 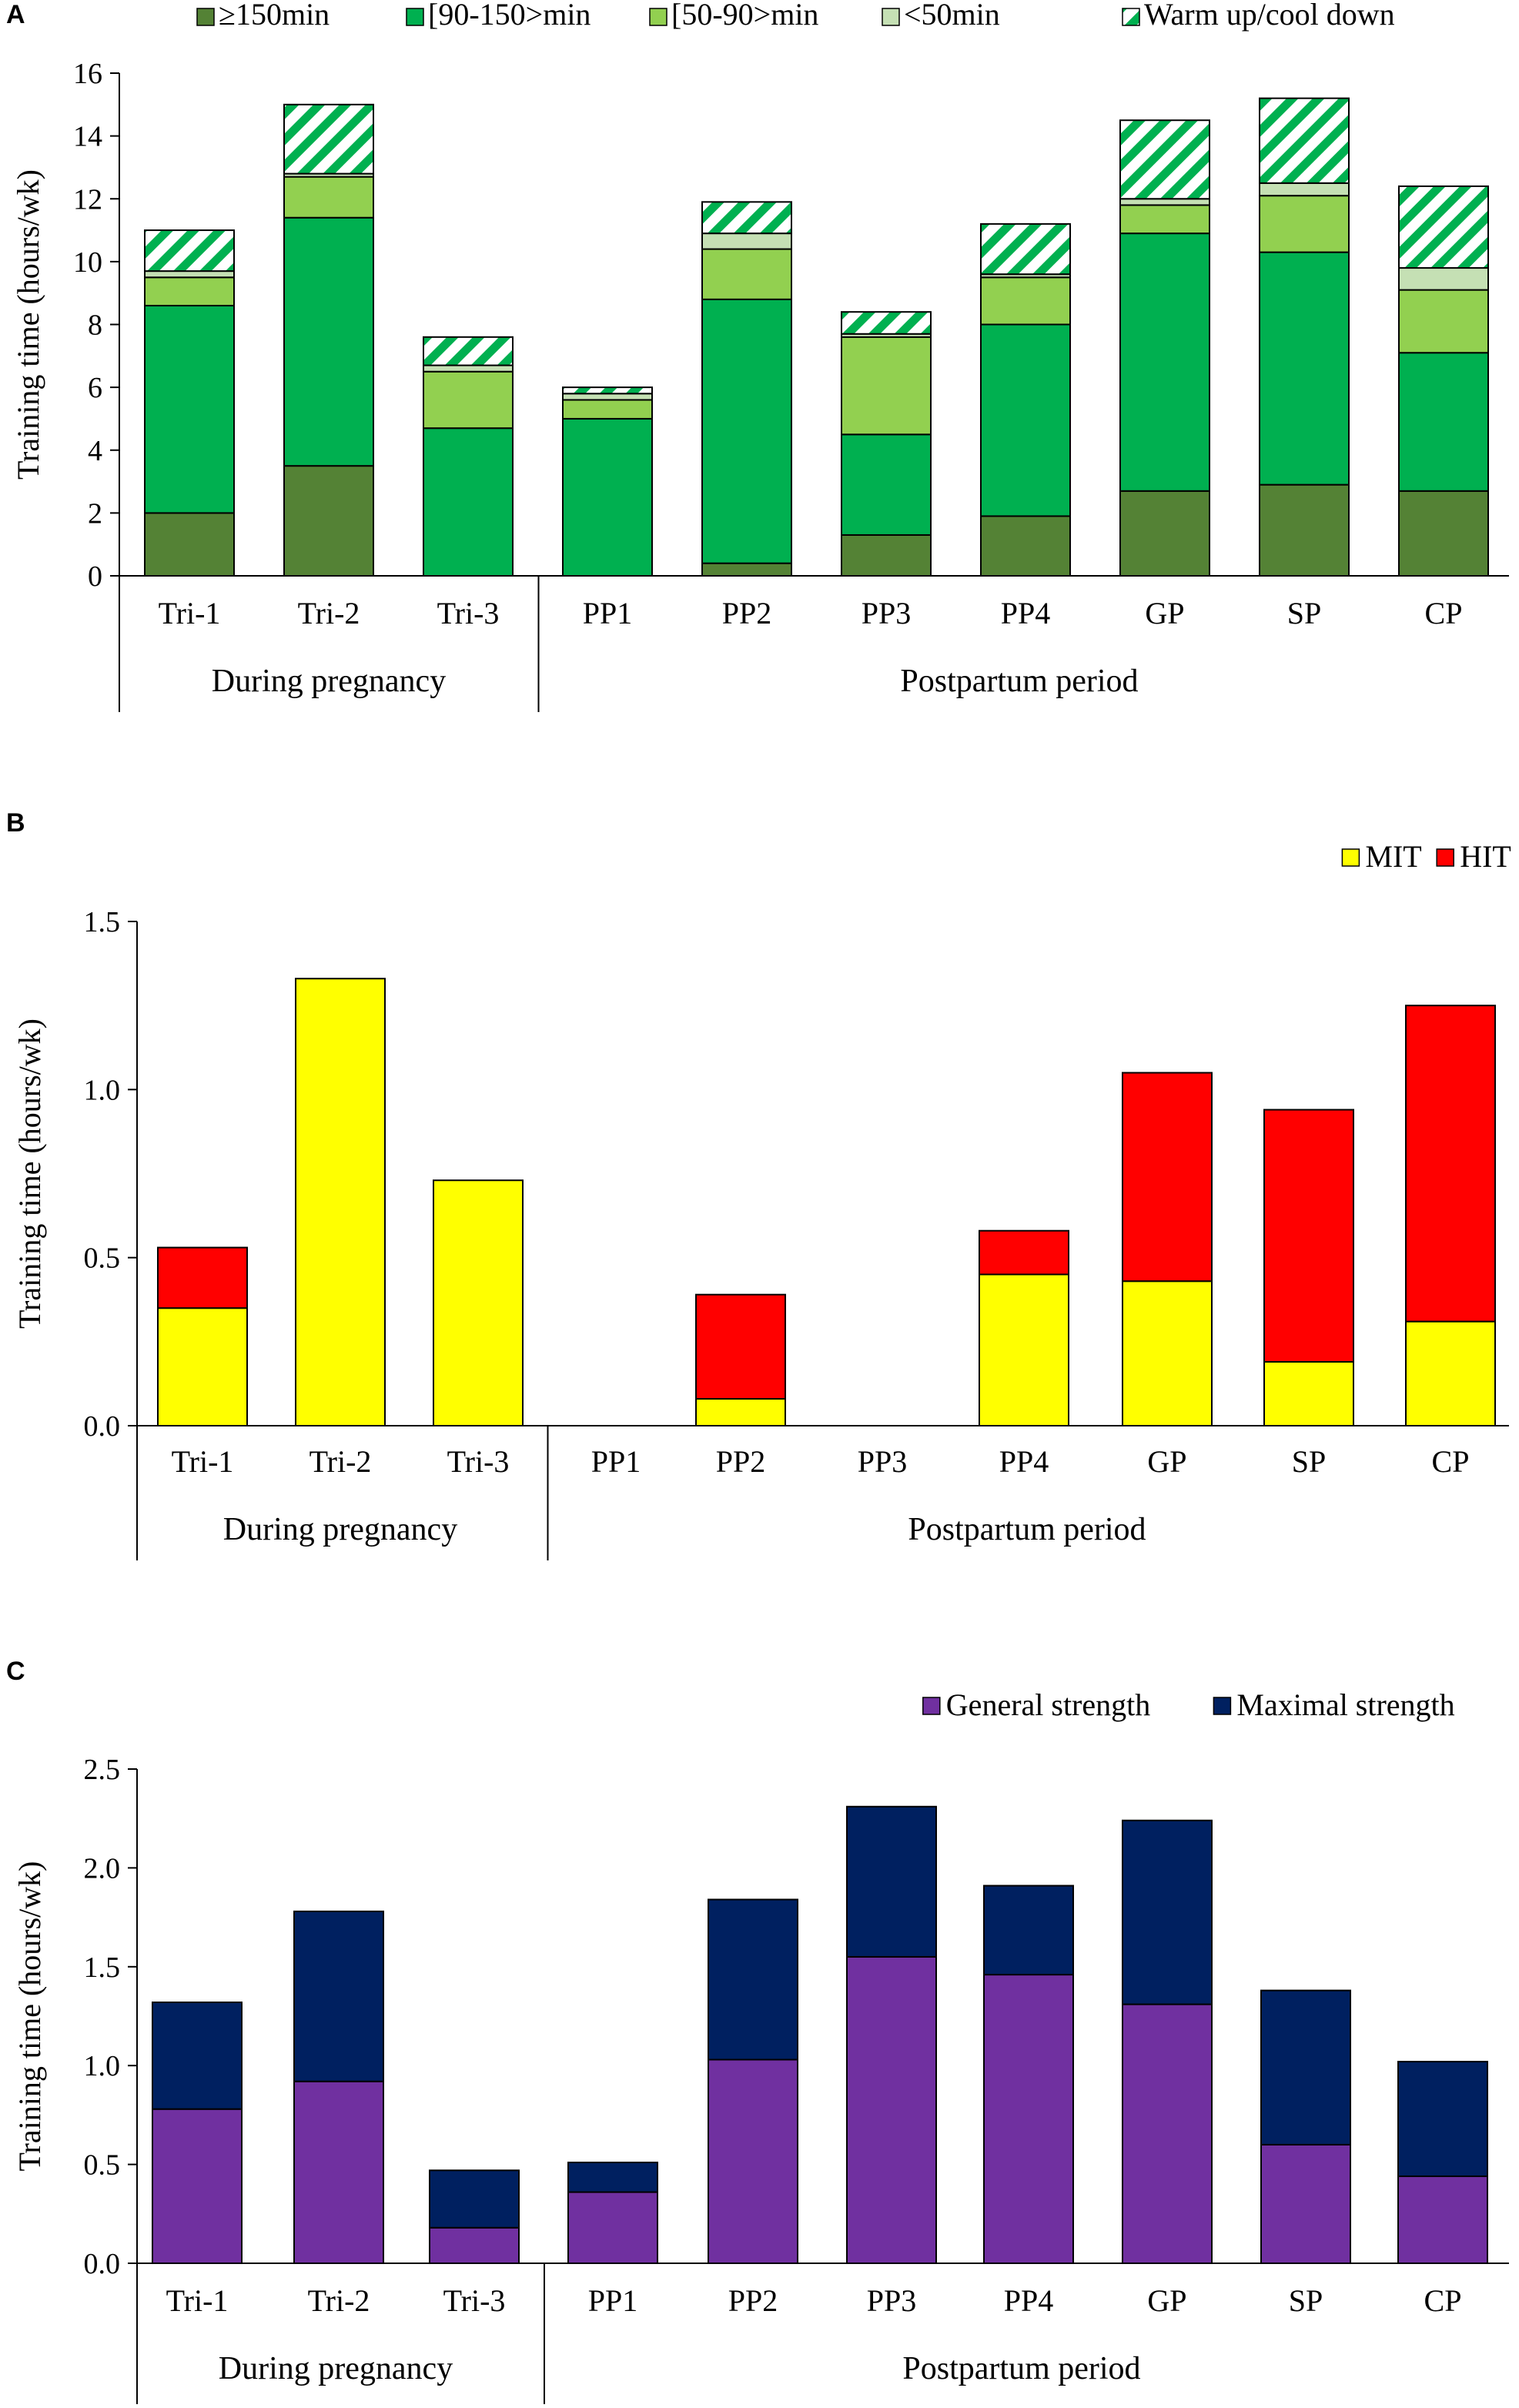 I want to click on group-label: Postpartum period, so click(x=1019, y=681).